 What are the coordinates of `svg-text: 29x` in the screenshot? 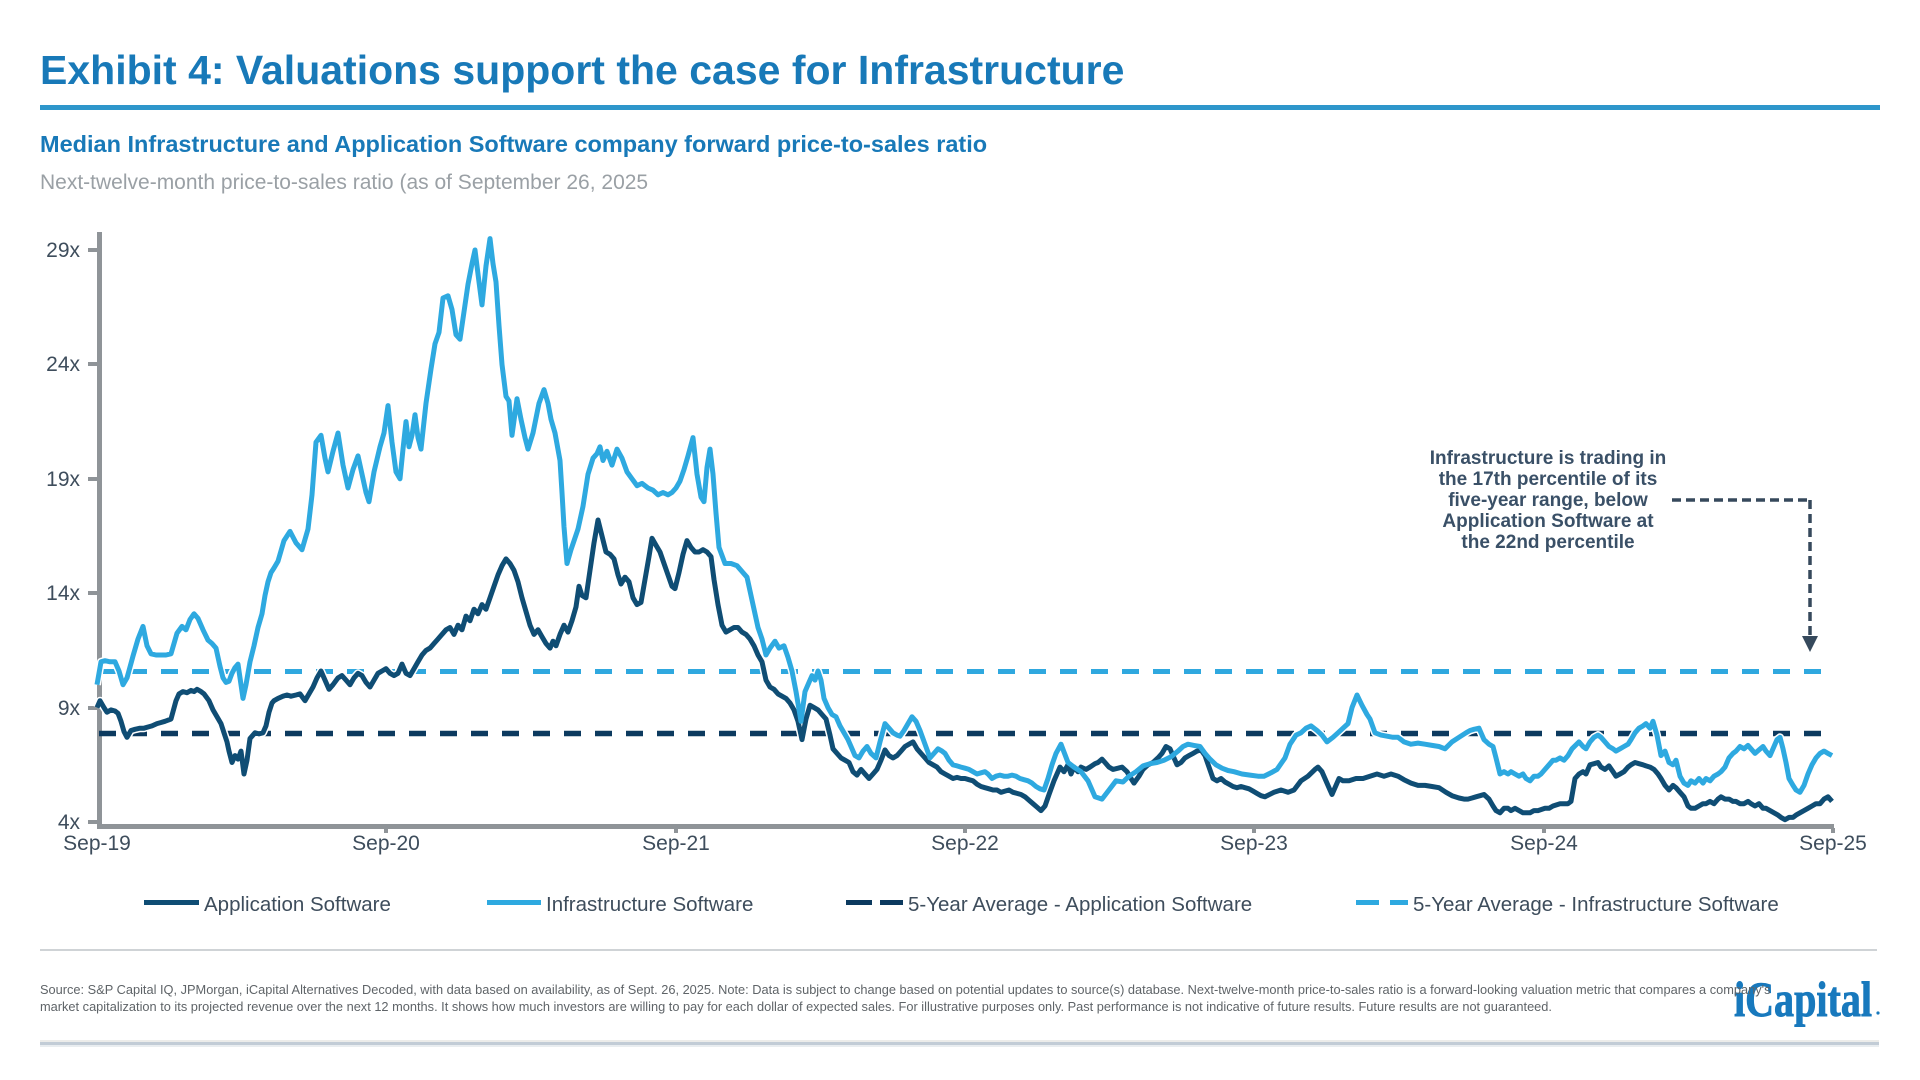 It's located at (63, 250).